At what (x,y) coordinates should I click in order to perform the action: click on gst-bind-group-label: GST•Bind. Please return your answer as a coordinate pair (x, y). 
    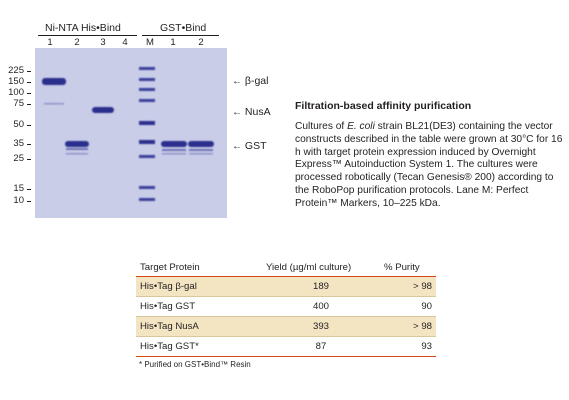
    Looking at the image, I should click on (183, 28).